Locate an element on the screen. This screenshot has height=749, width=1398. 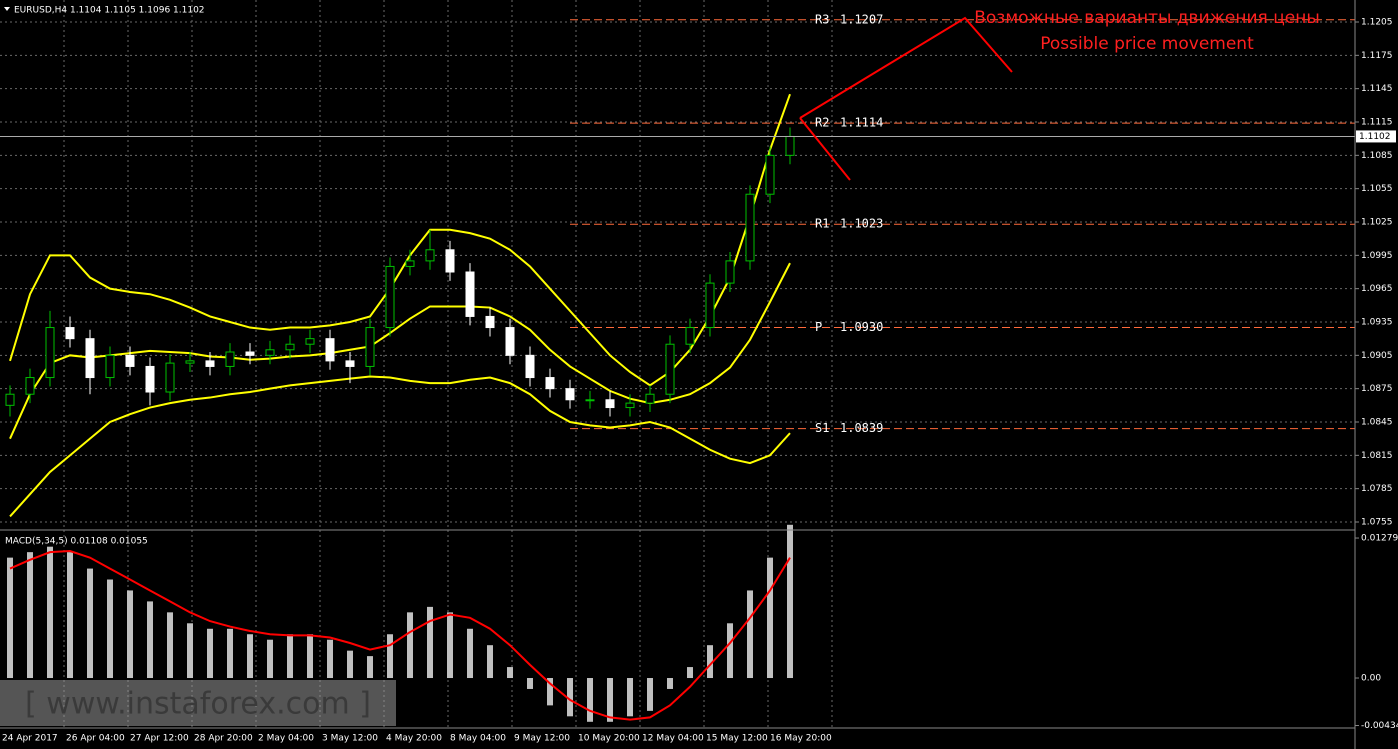
y-tick-label: 1.1025 is located at coordinates (1377, 223).